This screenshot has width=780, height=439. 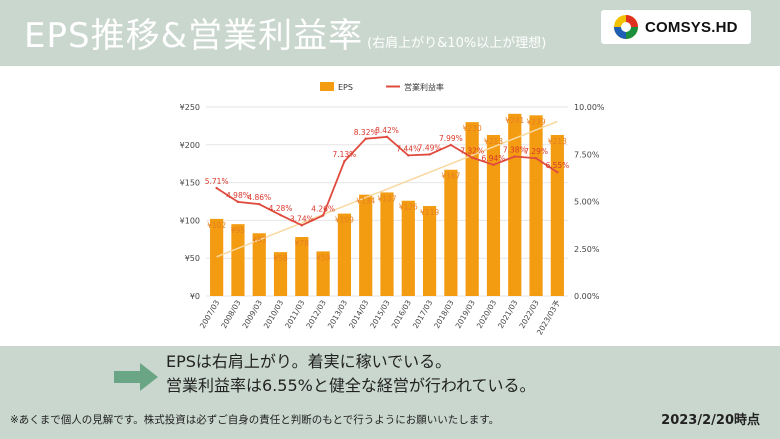 What do you see at coordinates (626, 27) in the screenshot?
I see `logo-mark-icon` at bounding box center [626, 27].